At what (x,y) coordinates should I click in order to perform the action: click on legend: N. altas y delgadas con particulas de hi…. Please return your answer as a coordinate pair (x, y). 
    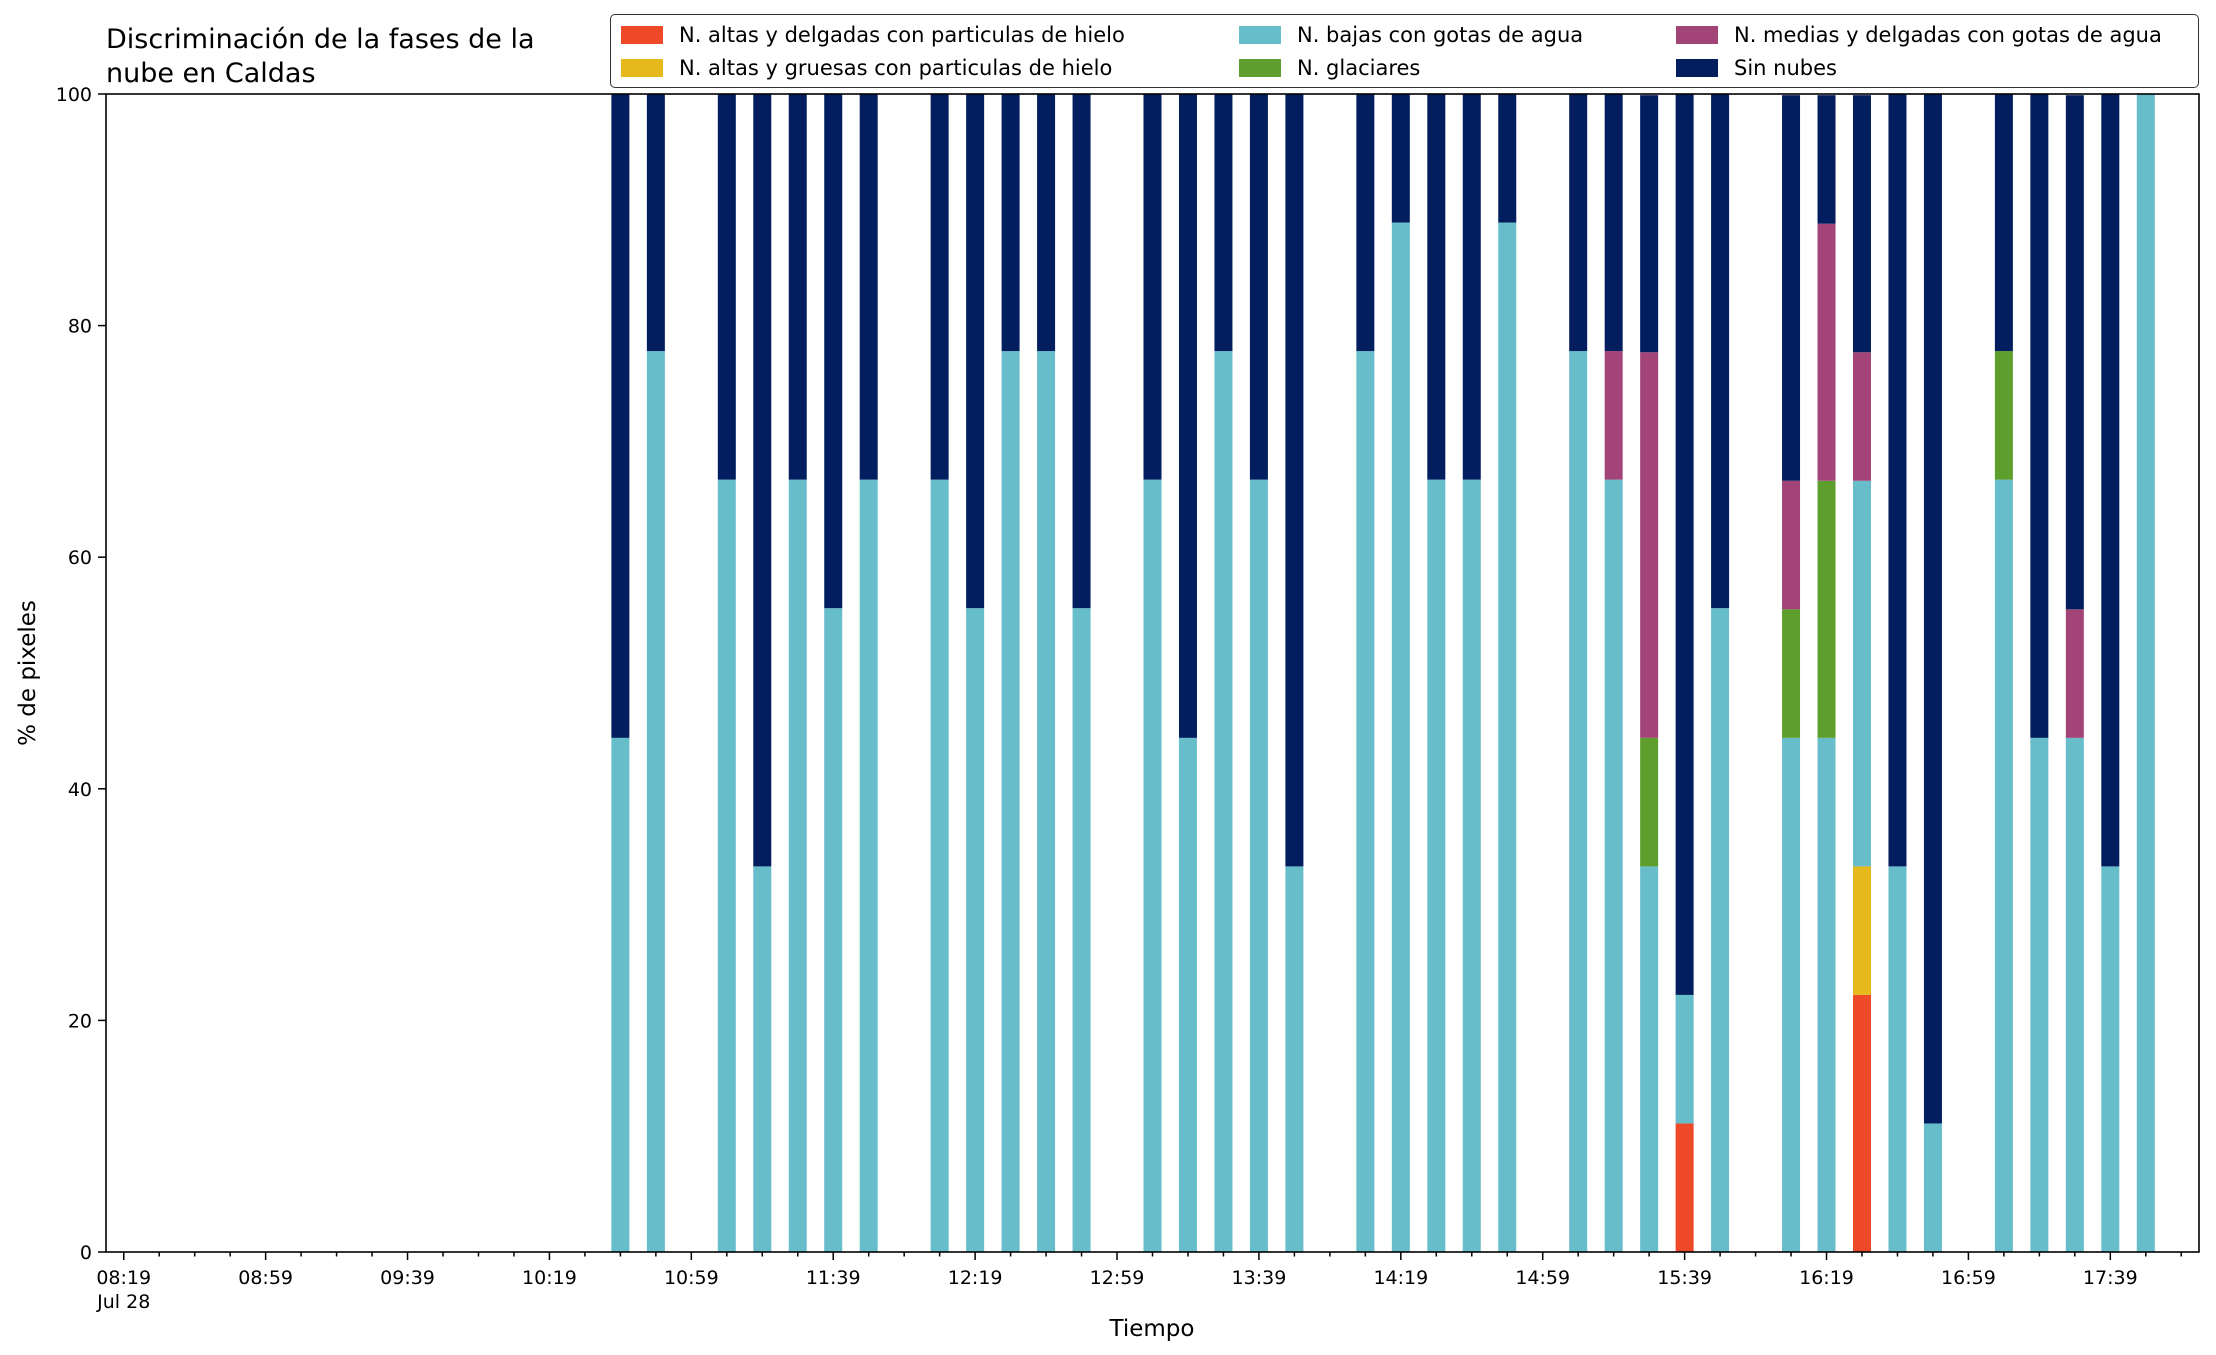
    Looking at the image, I should click on (1404, 51).